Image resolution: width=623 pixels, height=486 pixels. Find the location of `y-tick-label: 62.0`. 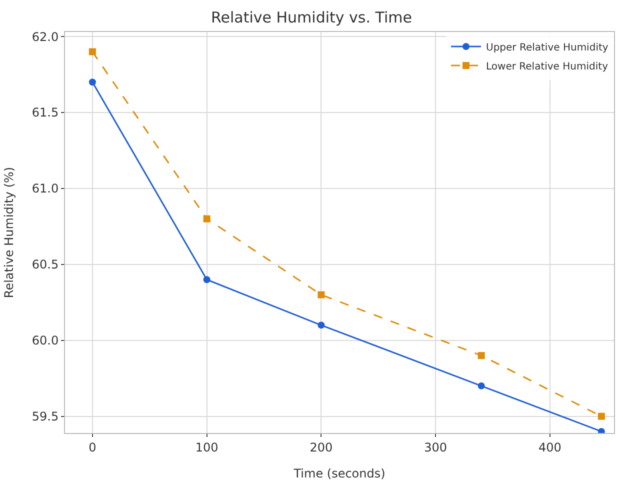

y-tick-label: 62.0 is located at coordinates (45, 37).